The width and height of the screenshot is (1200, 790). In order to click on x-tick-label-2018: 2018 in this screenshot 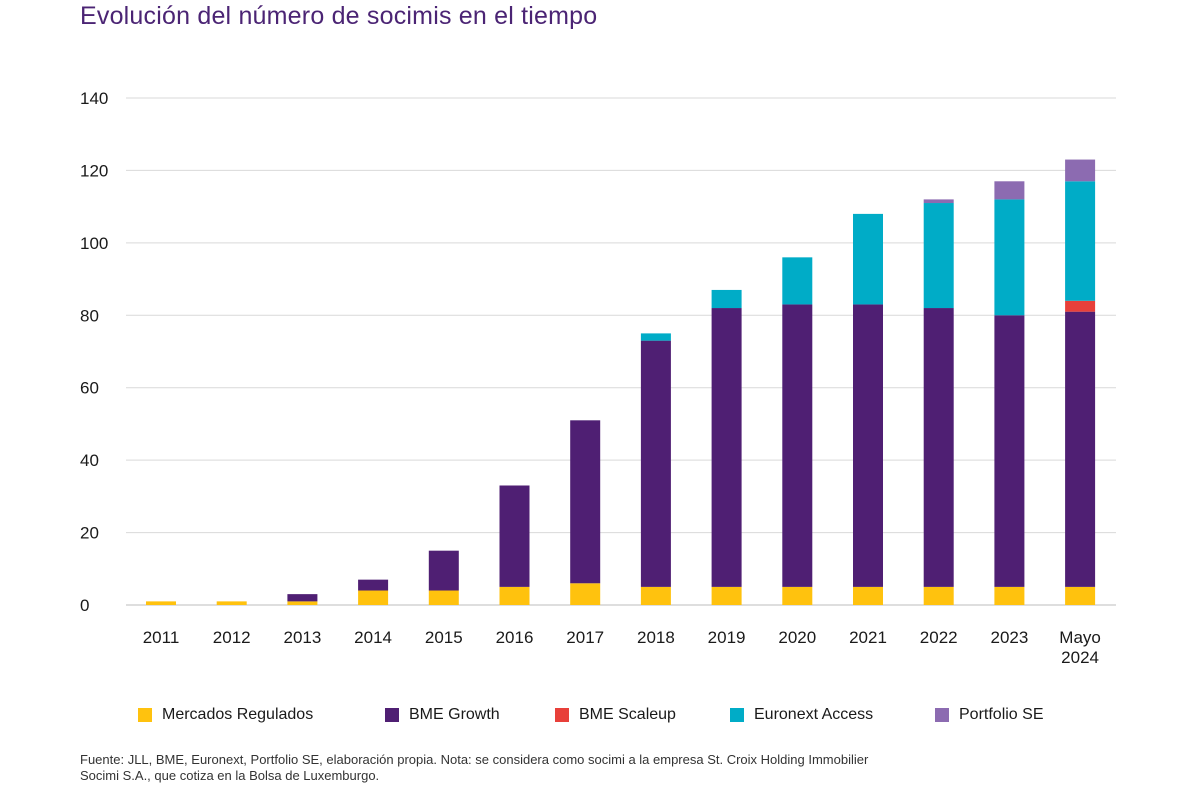, I will do `click(656, 637)`.